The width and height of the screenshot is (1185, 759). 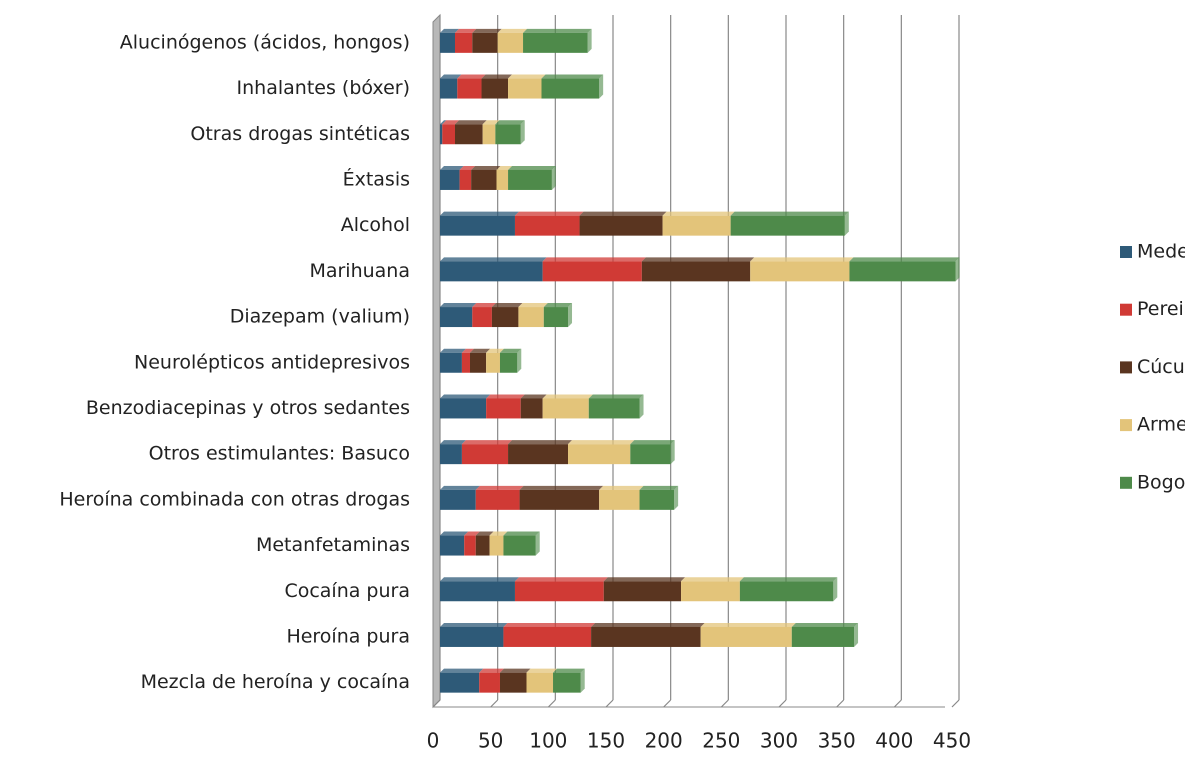 What do you see at coordinates (300, 134) in the screenshot?
I see `category-label: Otras drogas sintéticas` at bounding box center [300, 134].